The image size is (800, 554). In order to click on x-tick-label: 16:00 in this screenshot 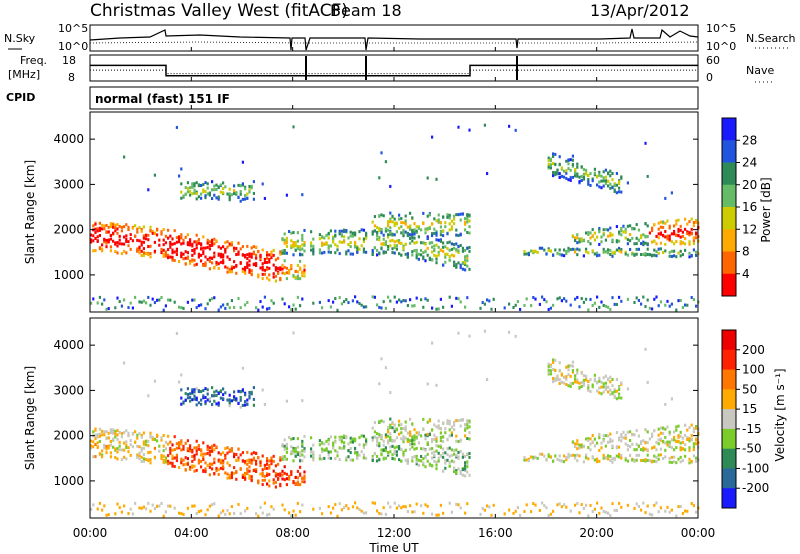, I will do `click(495, 533)`.